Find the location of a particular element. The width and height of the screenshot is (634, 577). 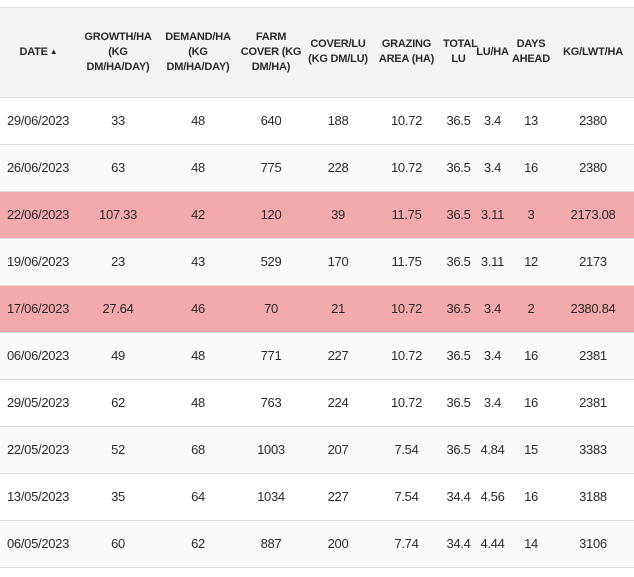

column-header-kg-lwt-per-ha: KG/LWT/HA is located at coordinates (593, 53).